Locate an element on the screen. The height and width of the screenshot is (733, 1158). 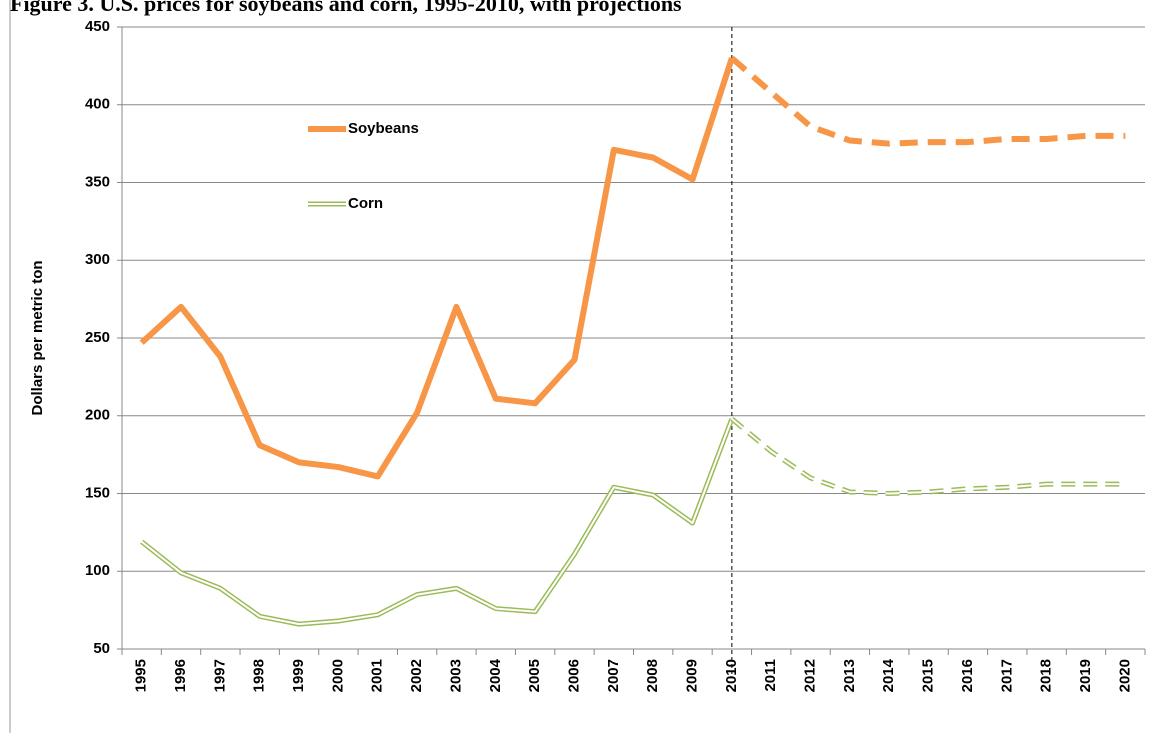
x-tick-label: 2008 is located at coordinates (652, 675).